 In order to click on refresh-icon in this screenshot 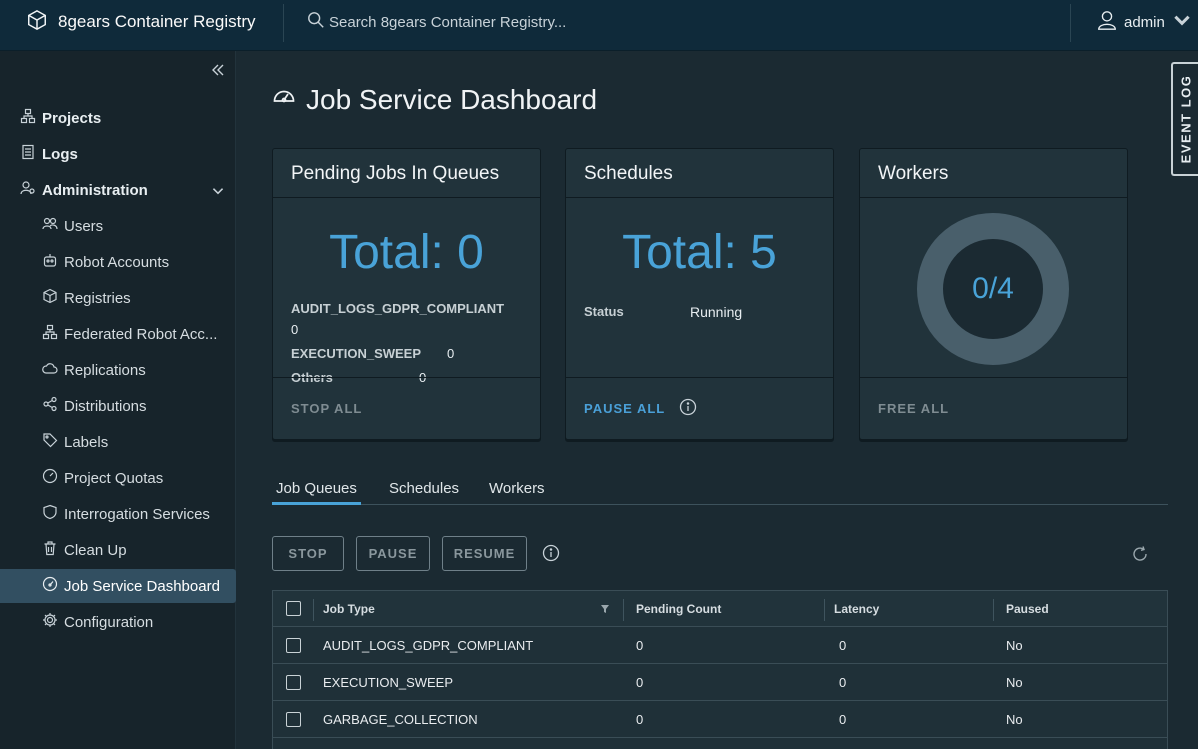, I will do `click(1140, 554)`.